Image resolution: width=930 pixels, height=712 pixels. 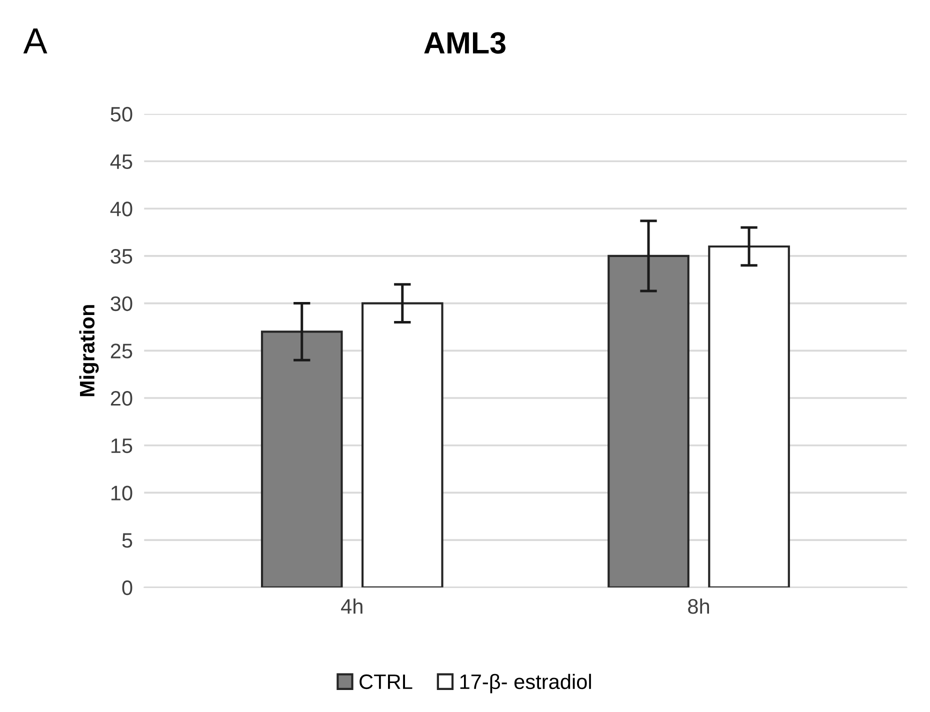 What do you see at coordinates (121, 351) in the screenshot?
I see `y-tick-label: 25` at bounding box center [121, 351].